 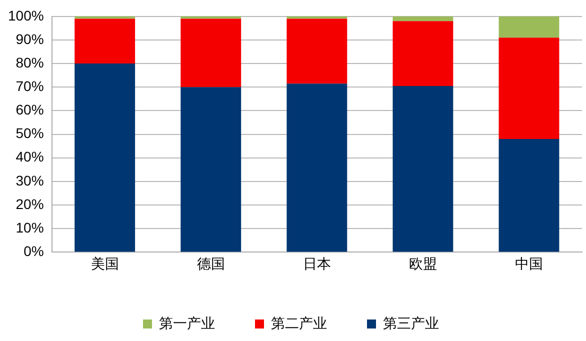 I want to click on legend-label: 第二产业, so click(x=299, y=322).